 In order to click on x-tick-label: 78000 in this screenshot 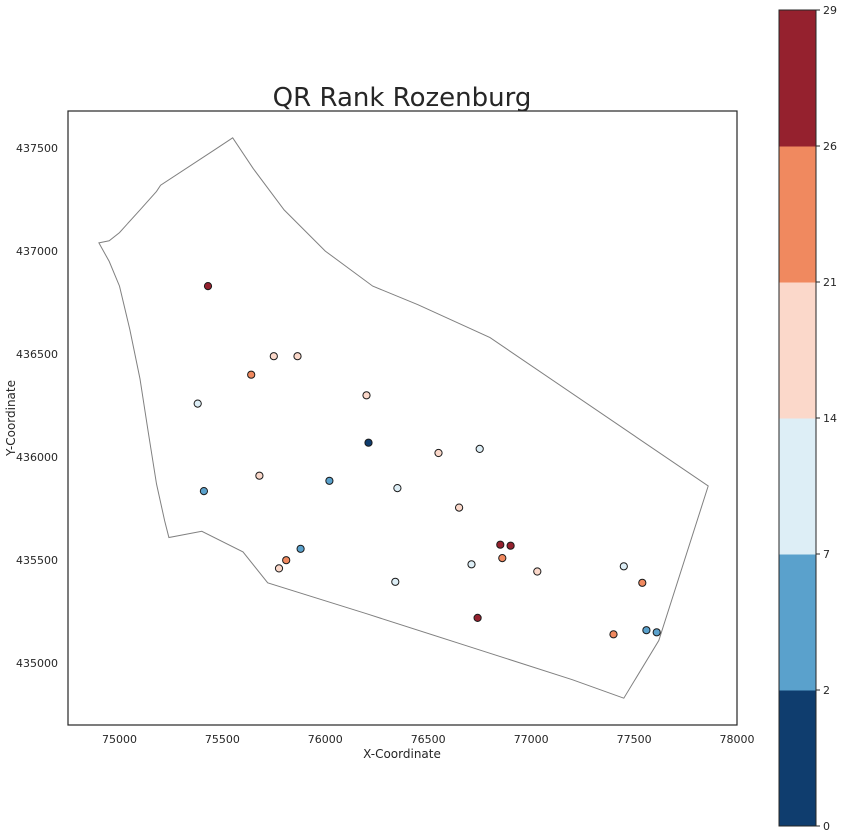, I will do `click(737, 739)`.